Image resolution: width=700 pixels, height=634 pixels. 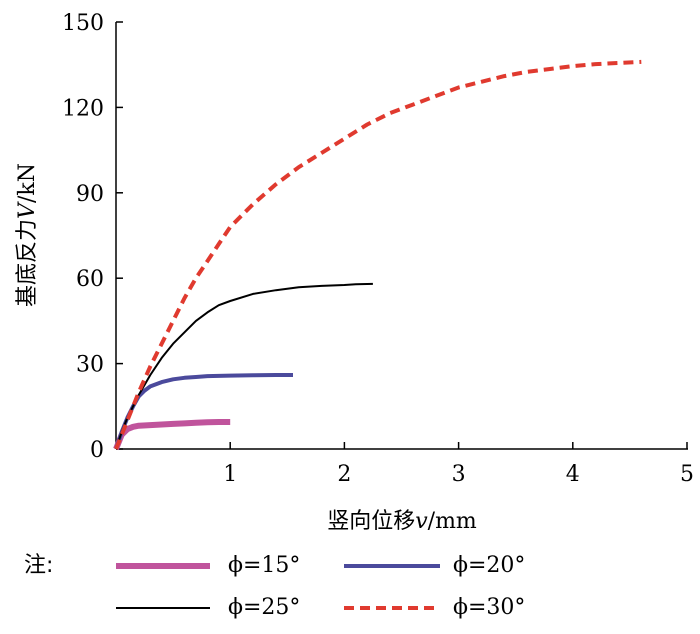 I want to click on x-axis-title-prefix: 竖向位移, so click(x=371, y=521).